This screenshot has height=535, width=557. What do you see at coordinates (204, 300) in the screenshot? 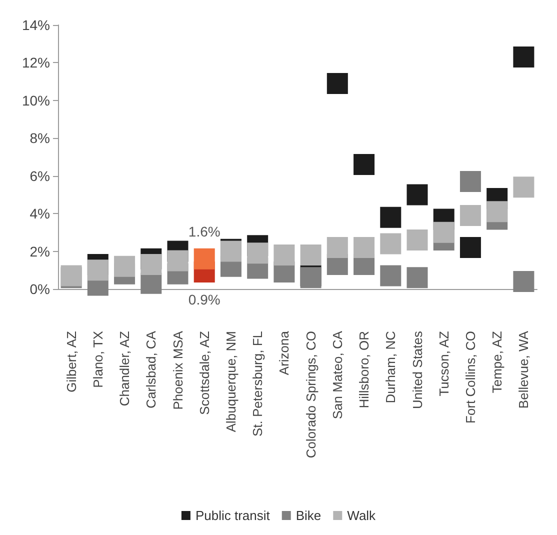
I see `data-label: 0.9%` at bounding box center [204, 300].